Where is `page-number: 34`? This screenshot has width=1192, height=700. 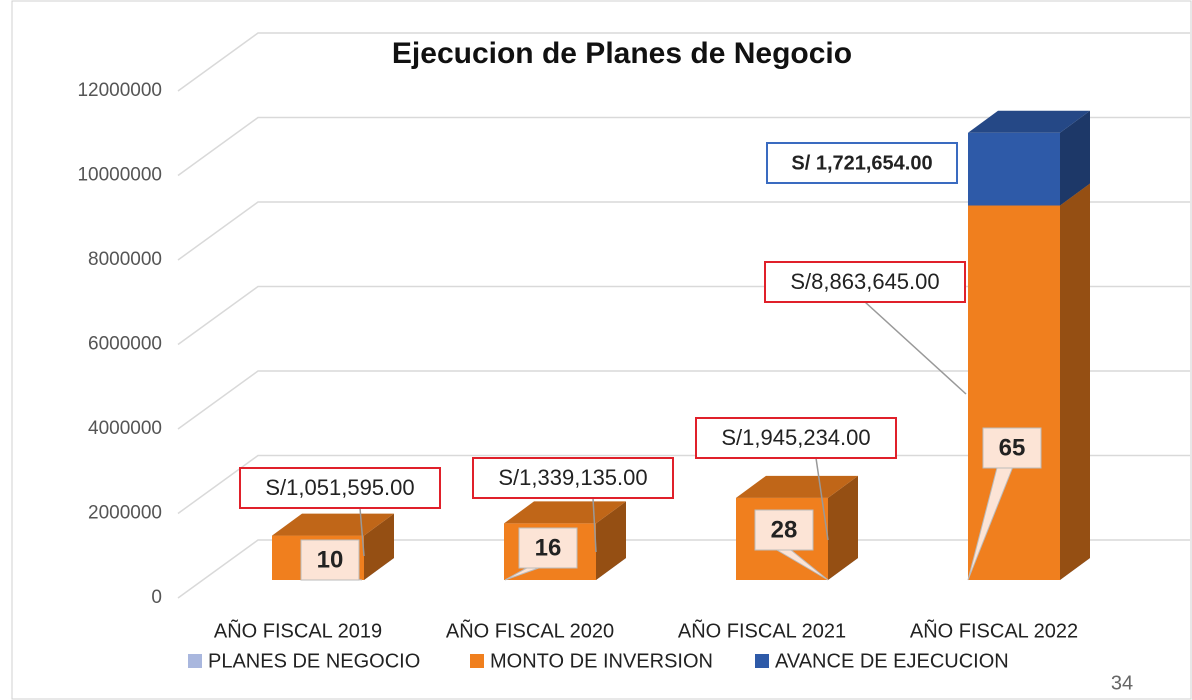 page-number: 34 is located at coordinates (1122, 683).